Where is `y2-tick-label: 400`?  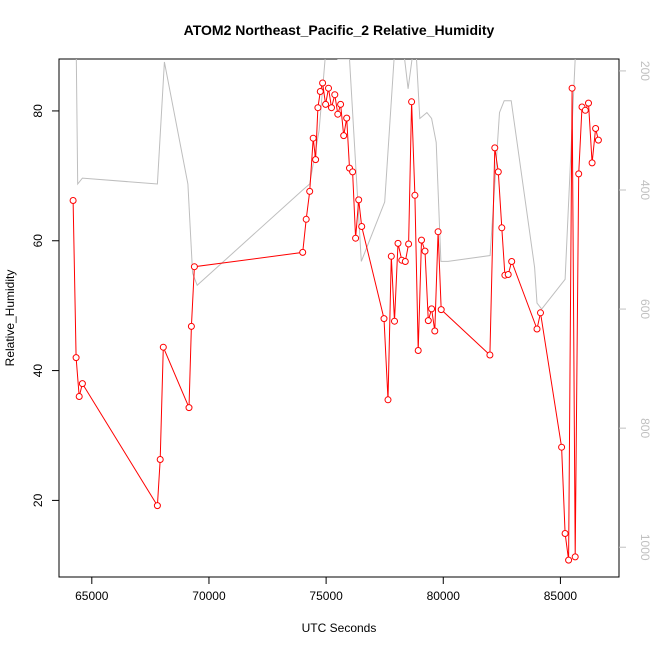 y2-tick-label: 400 is located at coordinates (644, 190).